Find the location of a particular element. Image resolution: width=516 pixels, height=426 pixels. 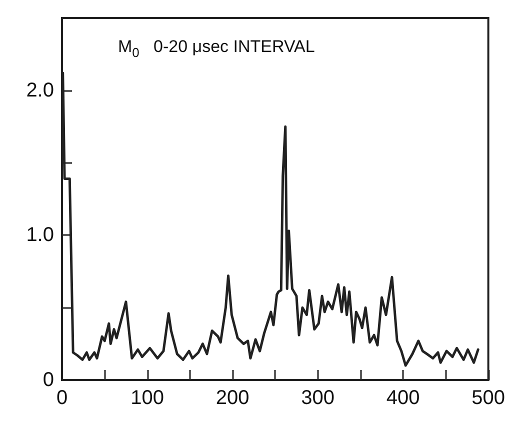

y-tick-label: 2.0 is located at coordinates (40, 90).